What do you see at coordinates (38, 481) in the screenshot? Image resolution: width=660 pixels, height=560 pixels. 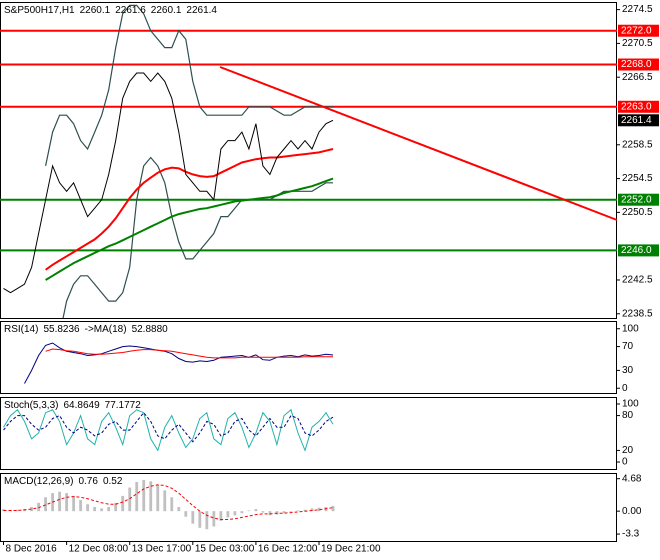 I see `indicator-name: MACD(12,26,9)` at bounding box center [38, 481].